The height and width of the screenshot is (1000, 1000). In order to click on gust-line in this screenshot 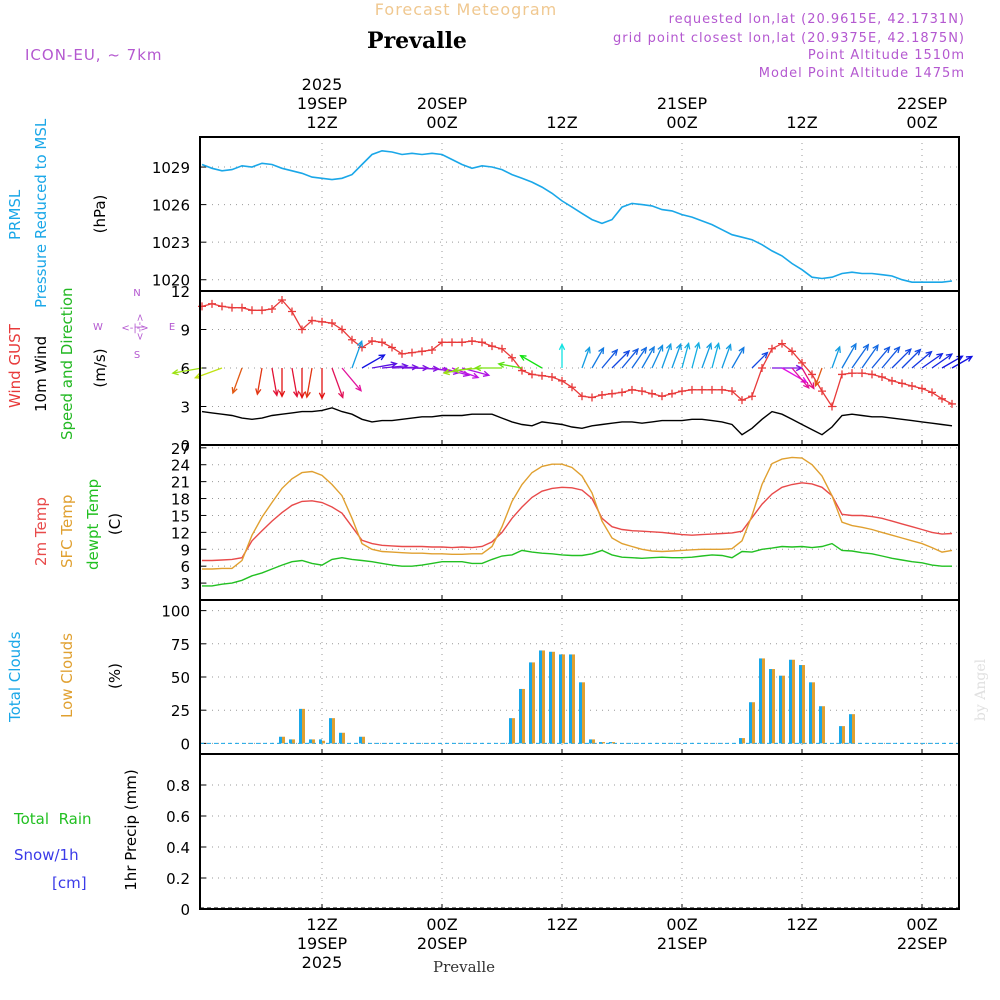, I will do `click(577, 354)`.